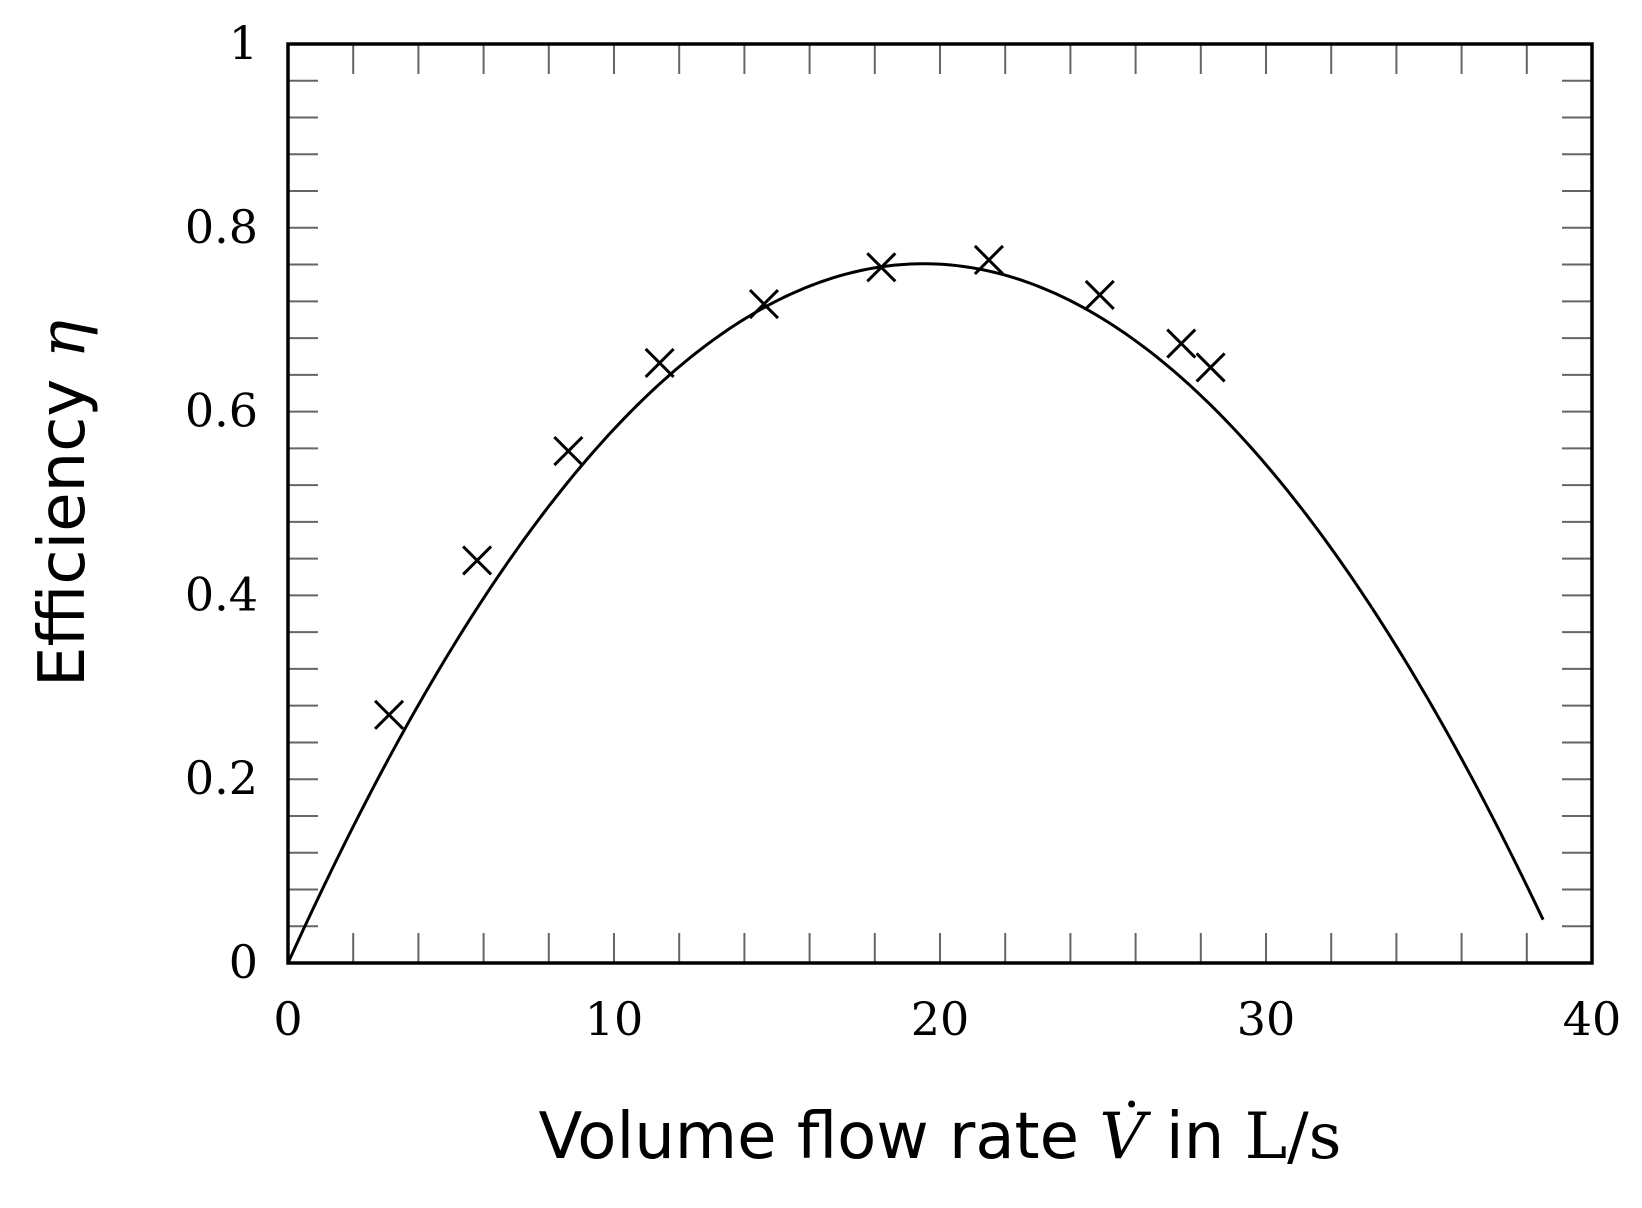  Describe the element at coordinates (221, 778) in the screenshot. I see `y-tick-label: 0.2` at that location.